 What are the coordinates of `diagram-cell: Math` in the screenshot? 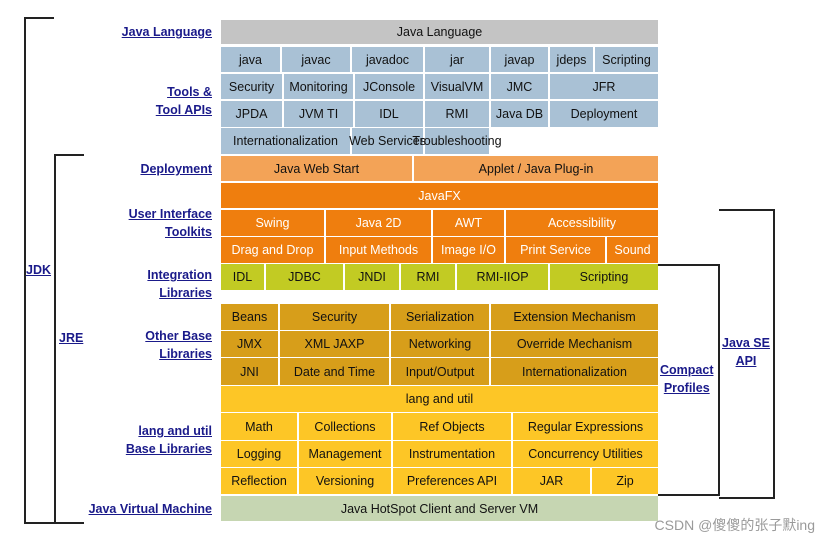 It's located at (259, 426).